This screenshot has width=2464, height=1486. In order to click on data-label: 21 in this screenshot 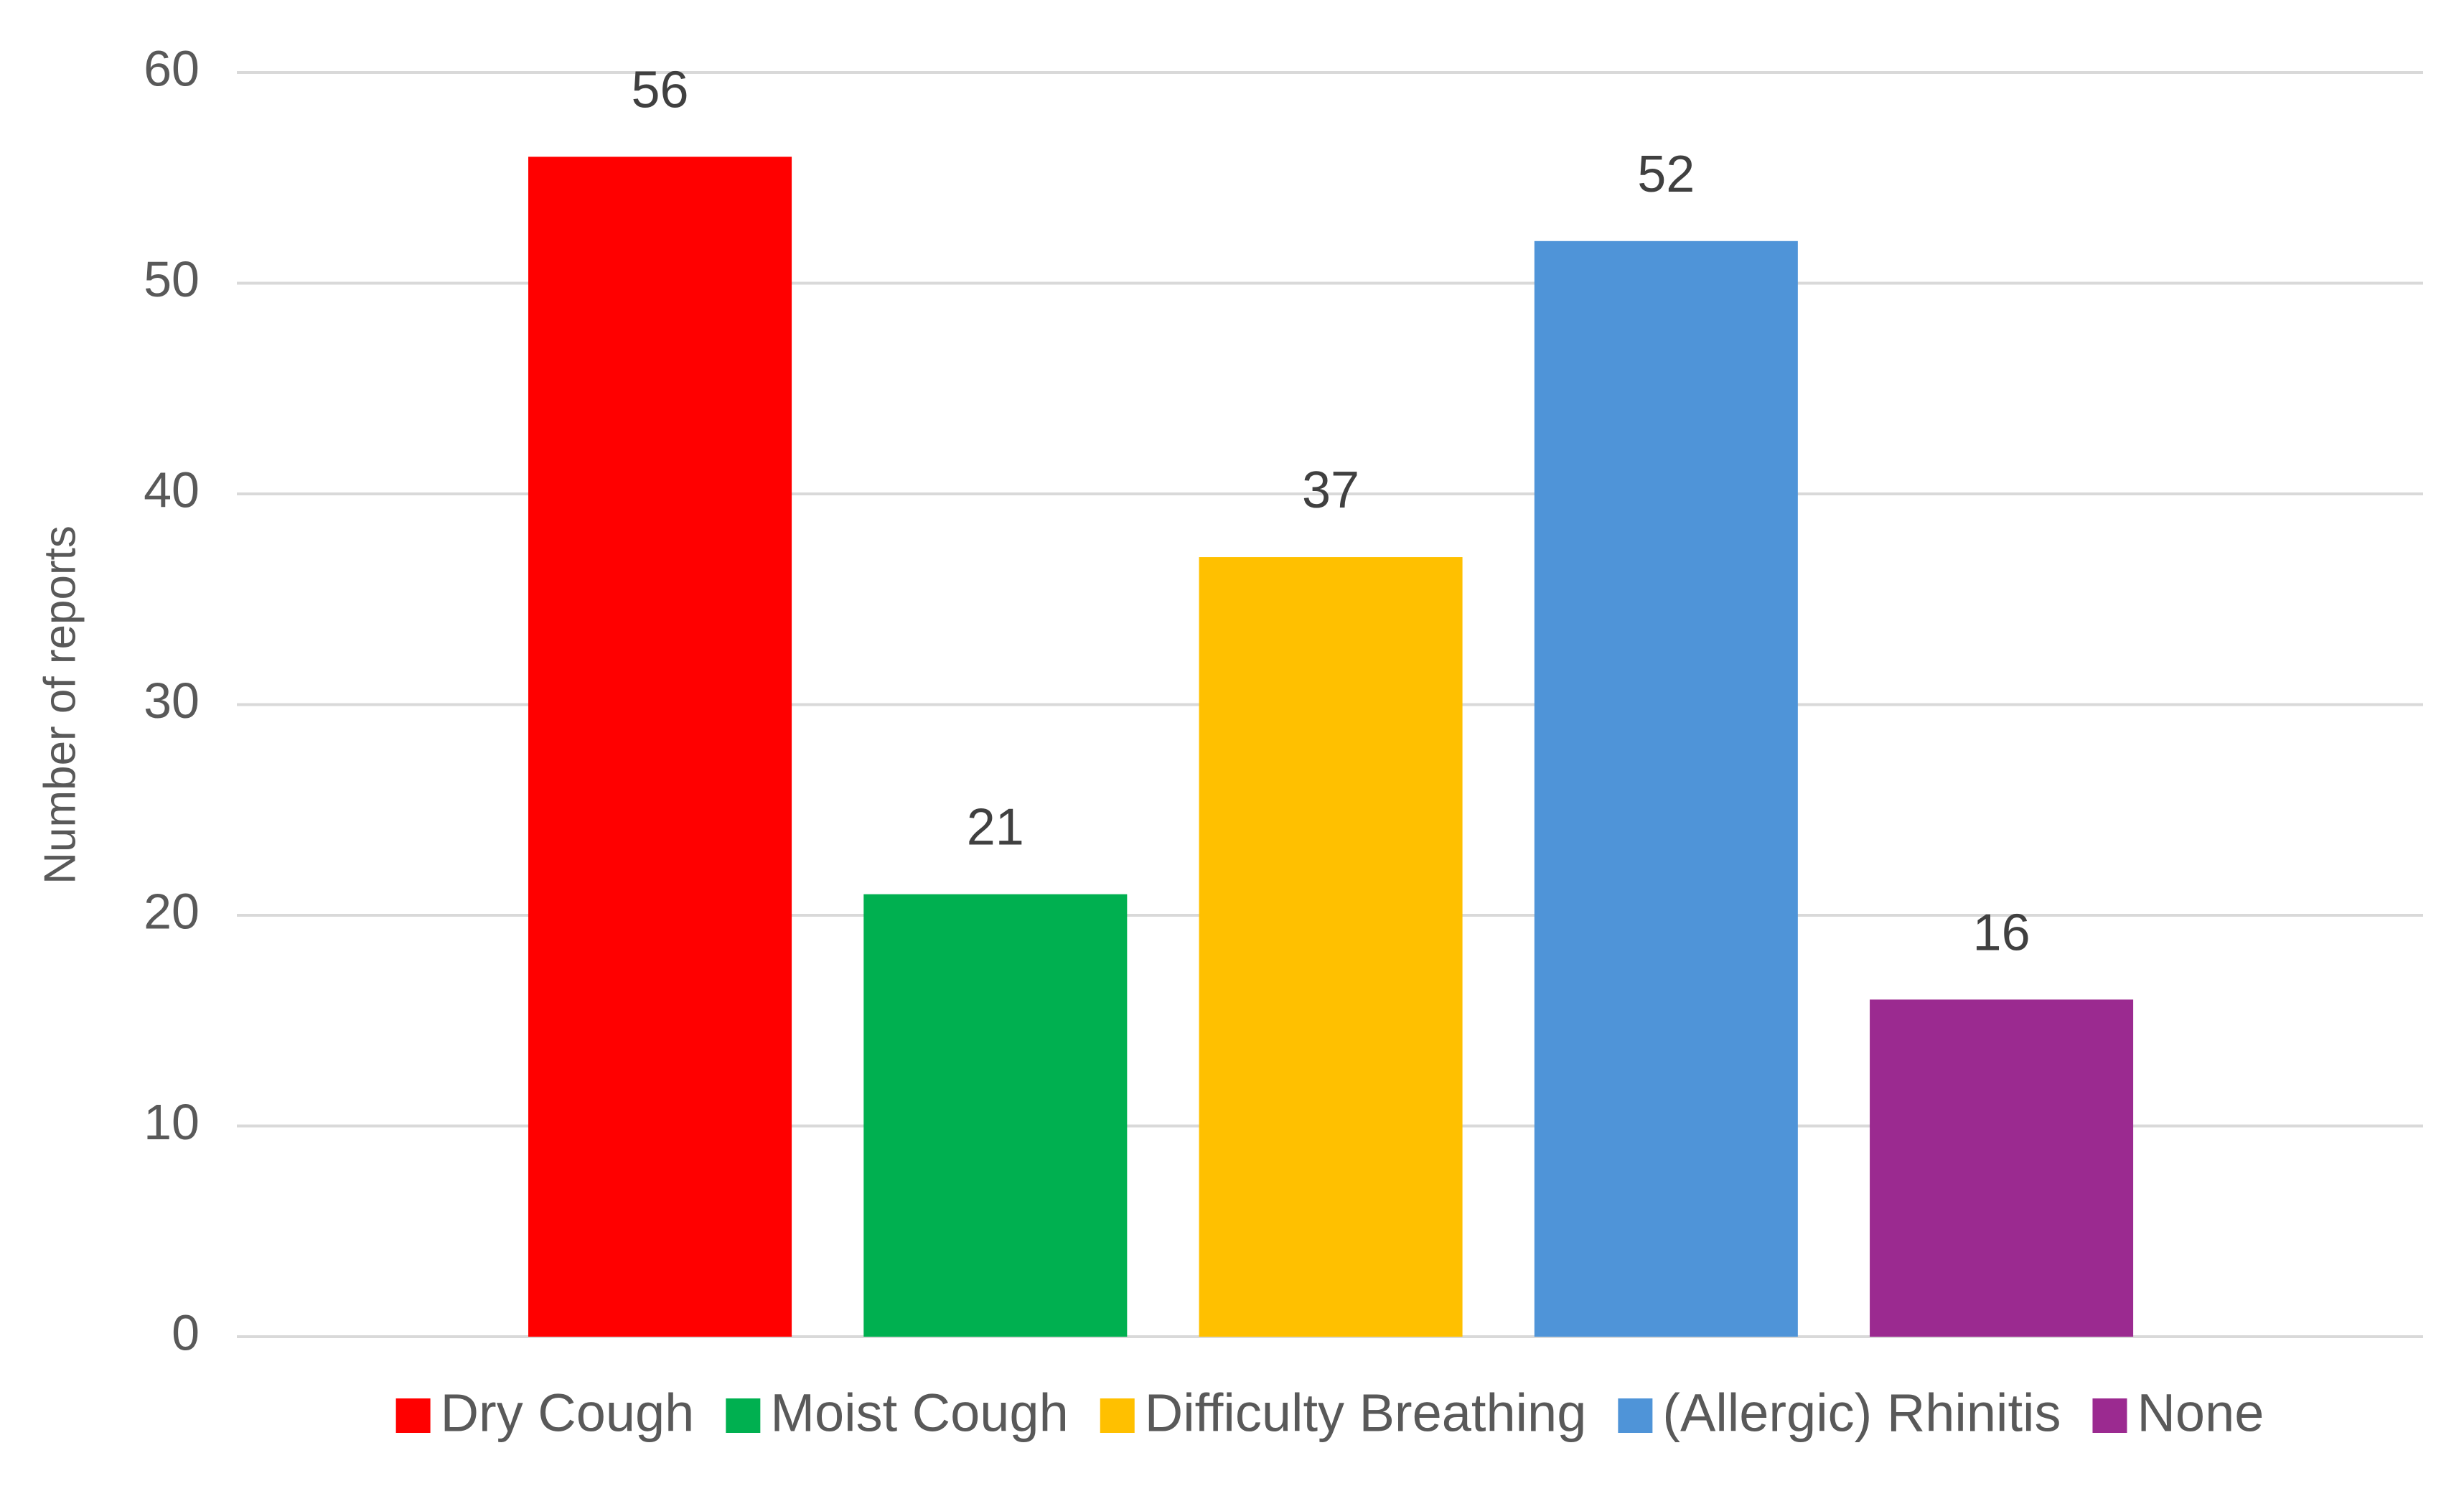, I will do `click(995, 827)`.